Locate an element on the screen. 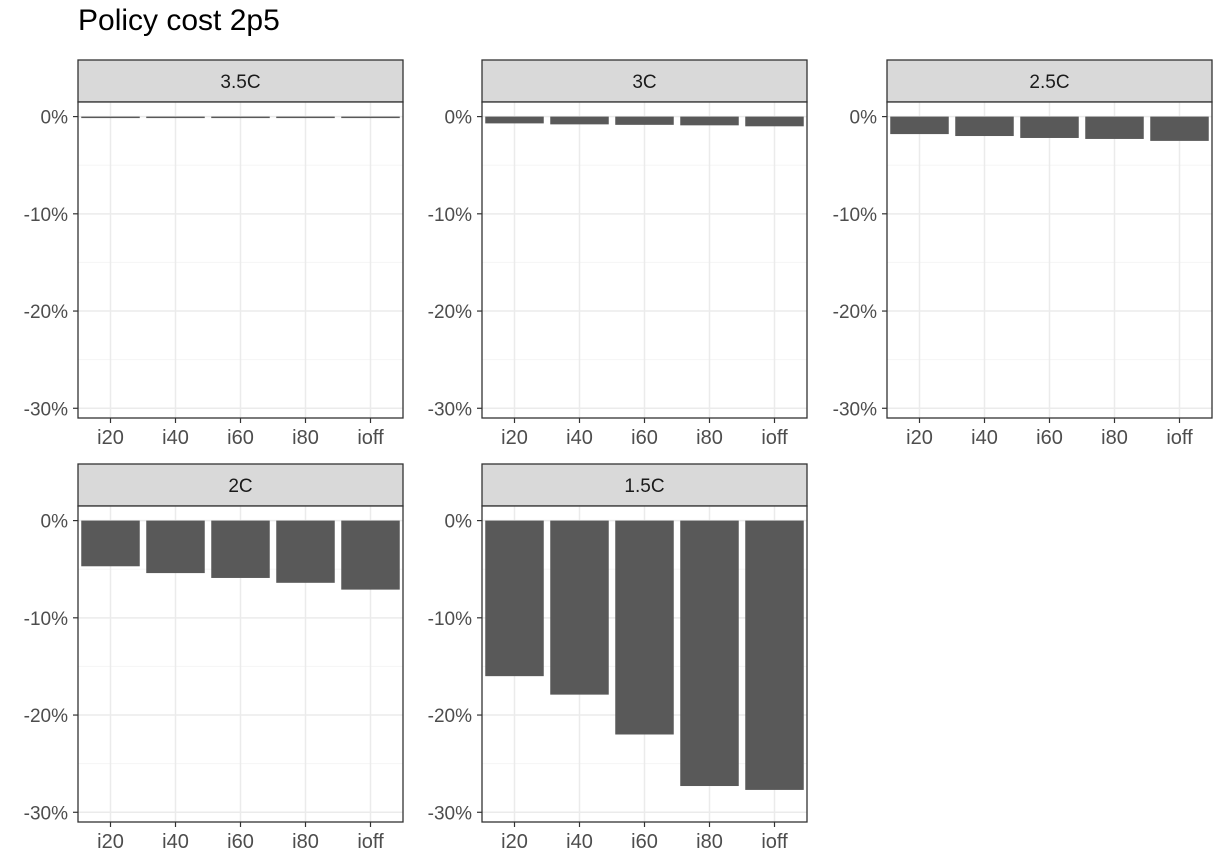 The width and height of the screenshot is (1214, 857). facet-strip-label: 2.5C is located at coordinates (1049, 82).